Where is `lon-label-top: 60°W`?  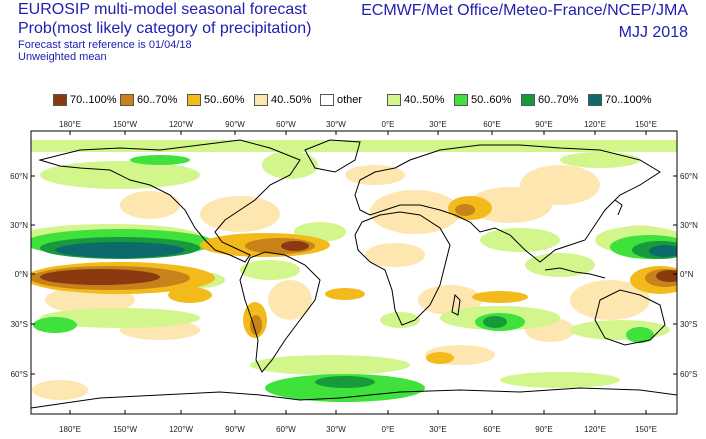 lon-label-top: 60°W is located at coordinates (286, 124).